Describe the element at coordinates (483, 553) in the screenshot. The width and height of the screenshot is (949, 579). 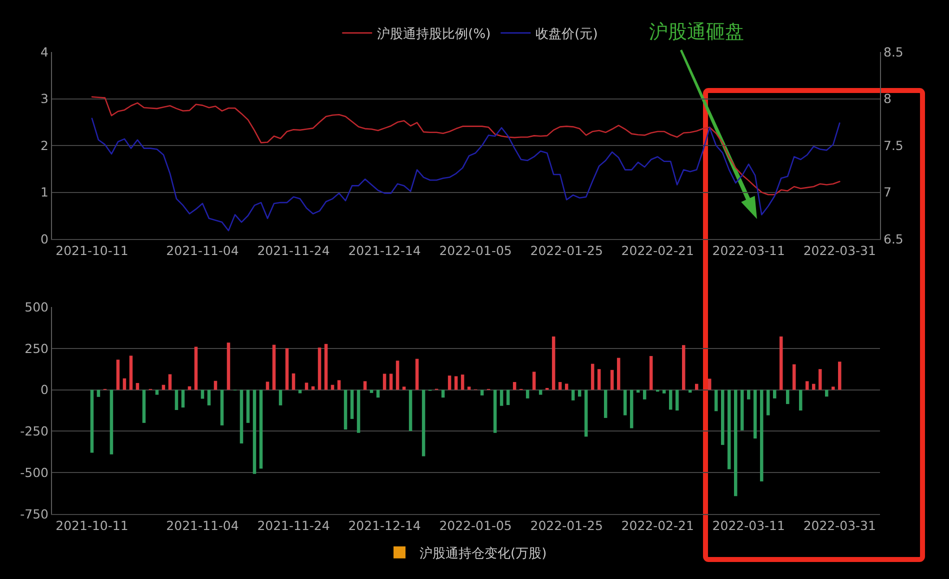
I see `text: 沪股通持仓变化(万股)` at that location.